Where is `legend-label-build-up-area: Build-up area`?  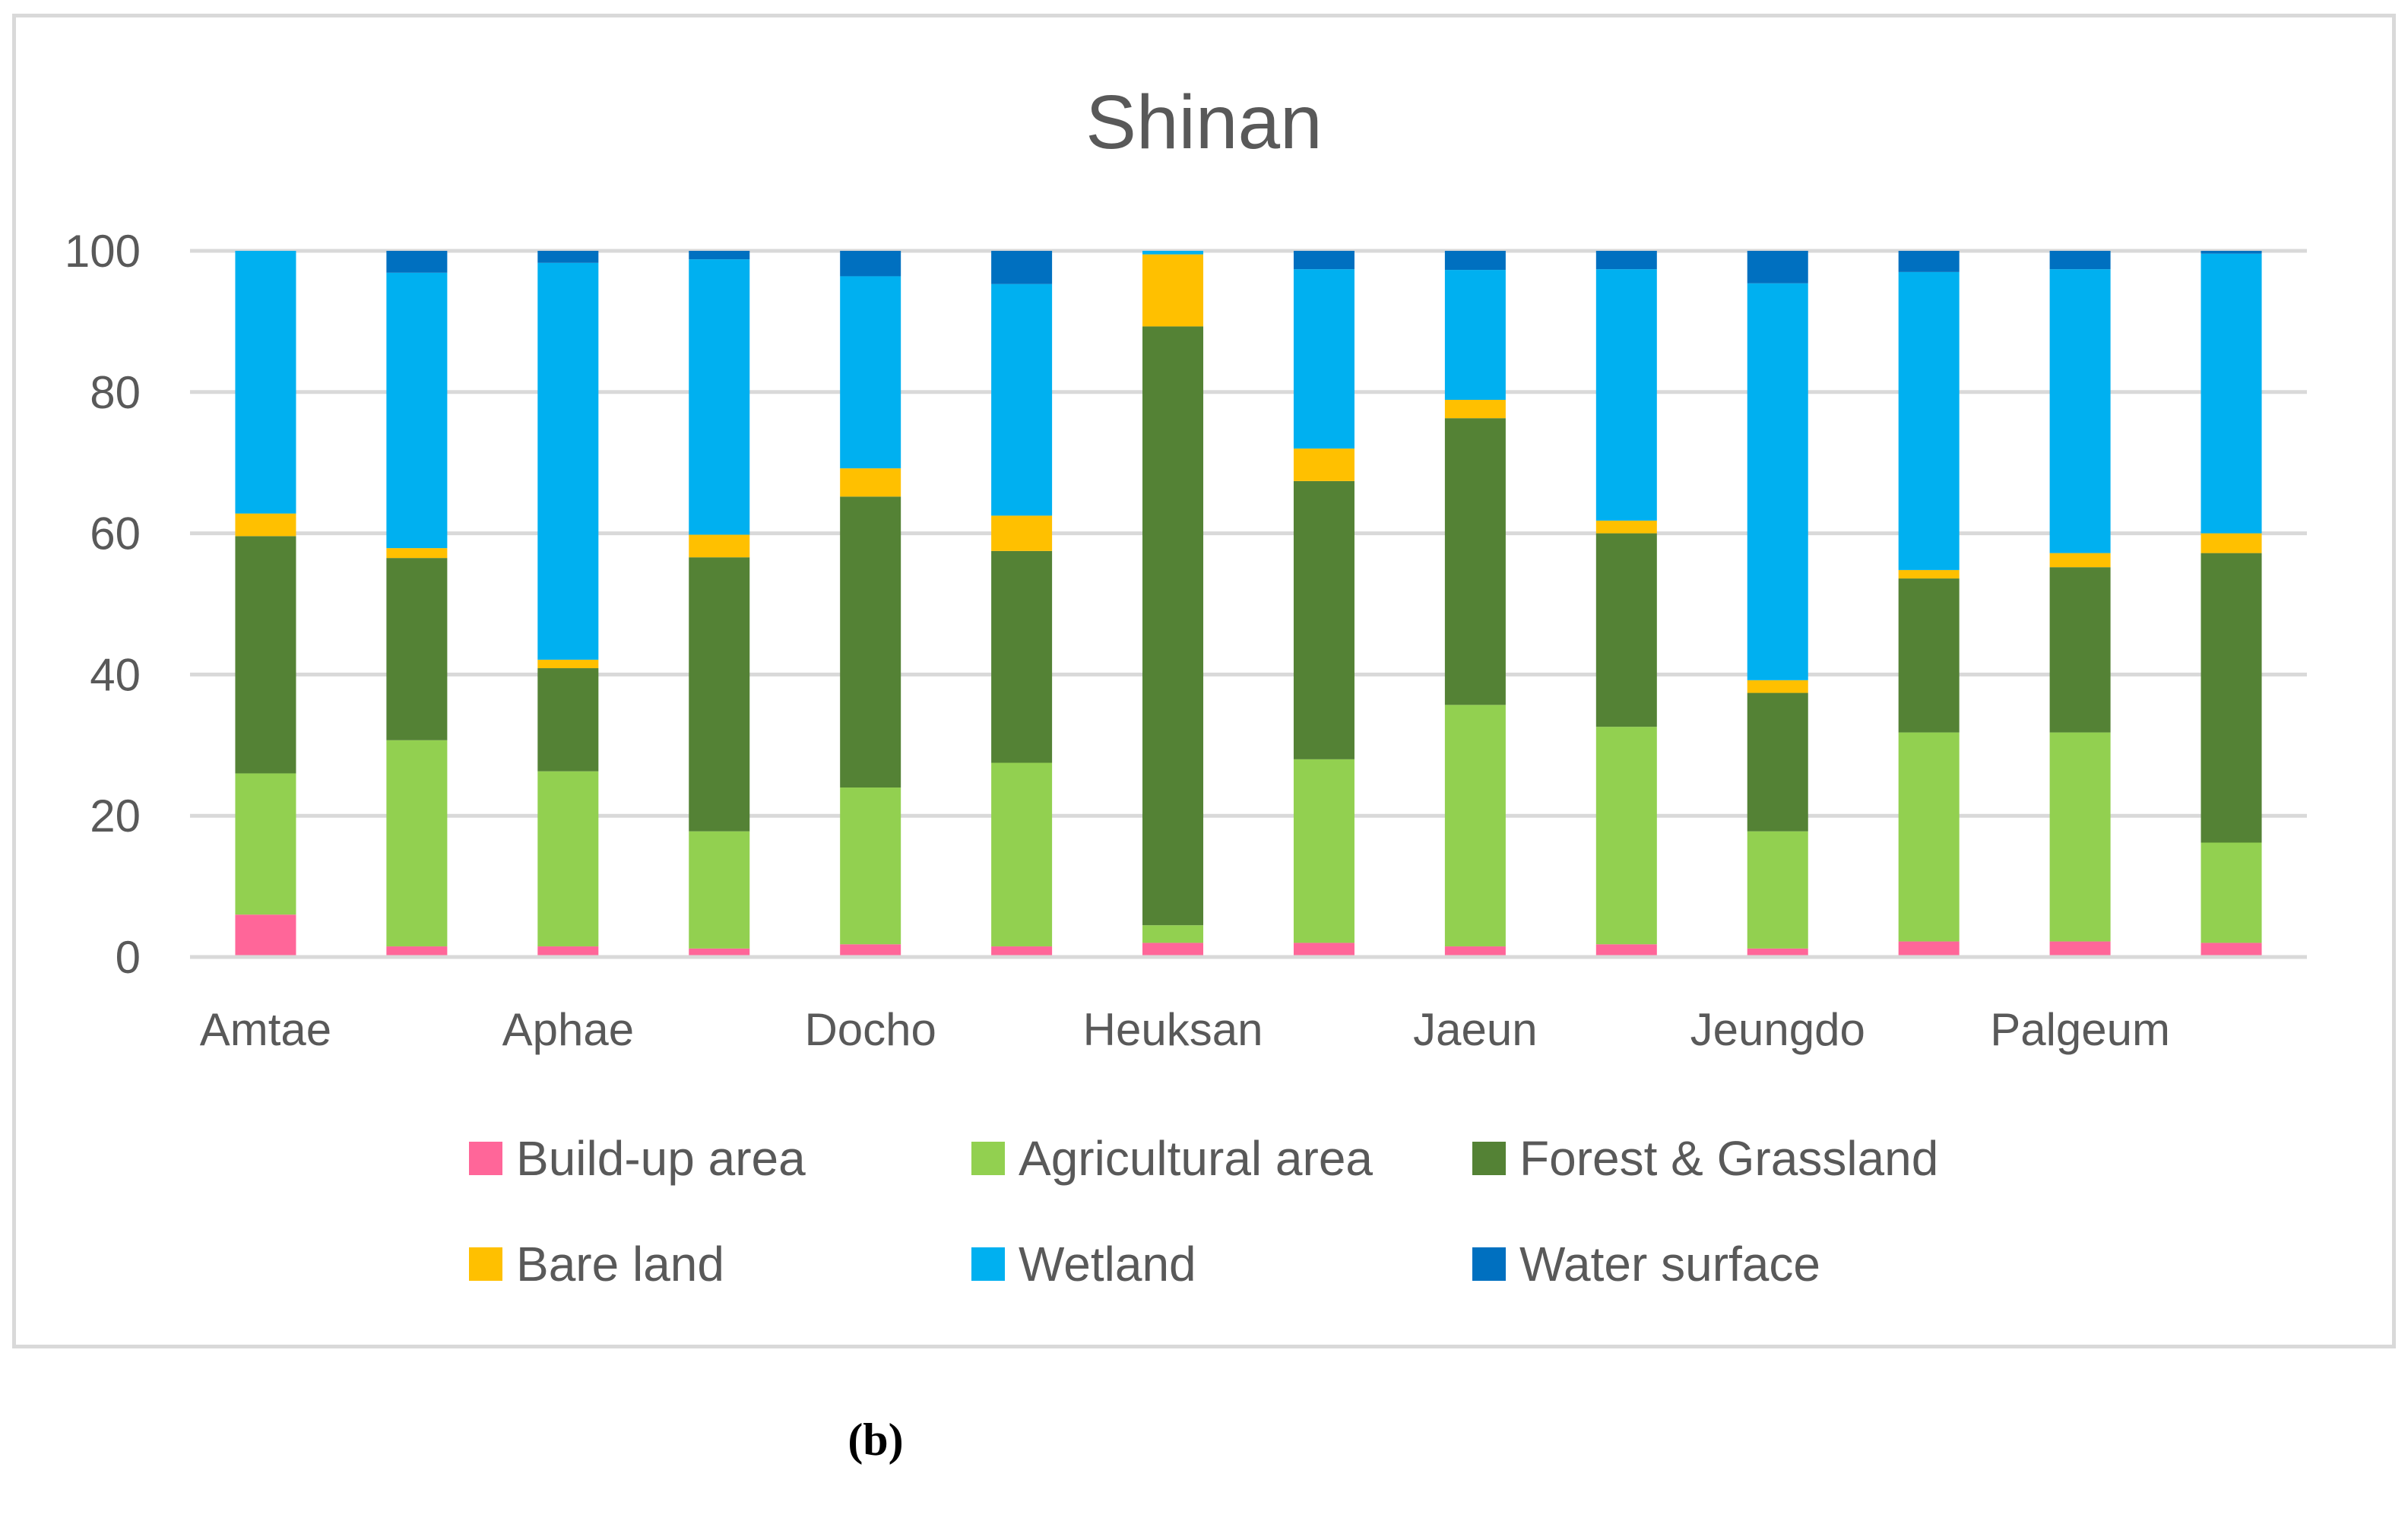
legend-label-build-up-area: Build-up area is located at coordinates (661, 1158).